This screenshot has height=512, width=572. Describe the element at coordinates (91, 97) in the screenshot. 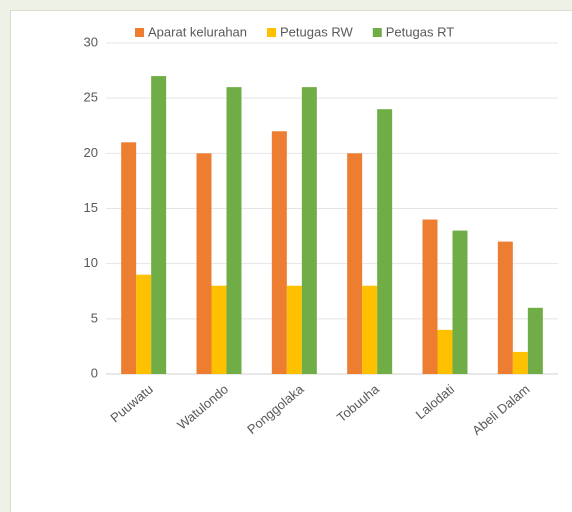

I see `y-tick-label: 25` at that location.